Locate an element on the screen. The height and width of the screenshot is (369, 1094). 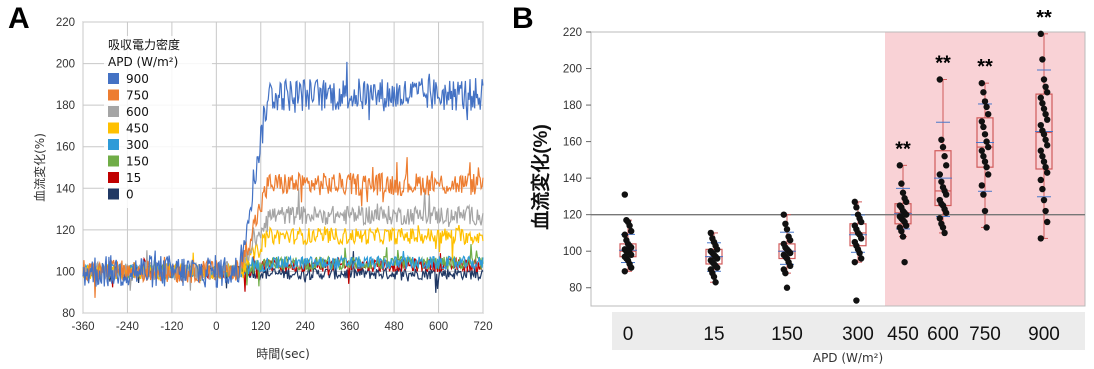
x-tick-label-a: -360 is located at coordinates (82, 327).